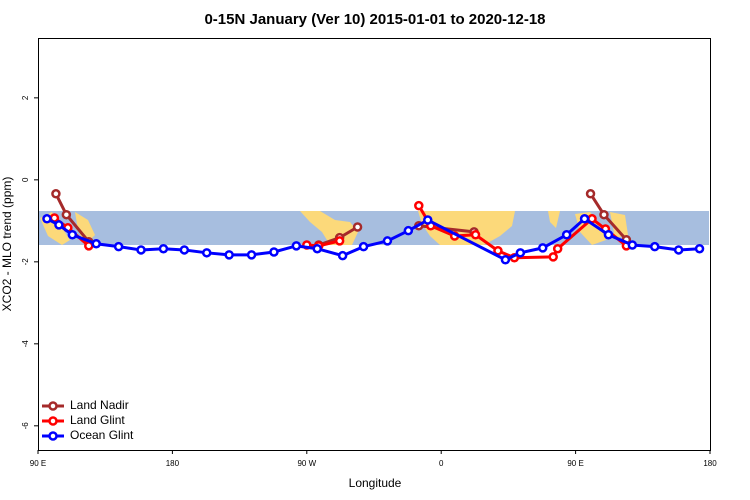 This screenshot has width=750, height=500. I want to click on y-tick-label: 2, so click(25, 97).